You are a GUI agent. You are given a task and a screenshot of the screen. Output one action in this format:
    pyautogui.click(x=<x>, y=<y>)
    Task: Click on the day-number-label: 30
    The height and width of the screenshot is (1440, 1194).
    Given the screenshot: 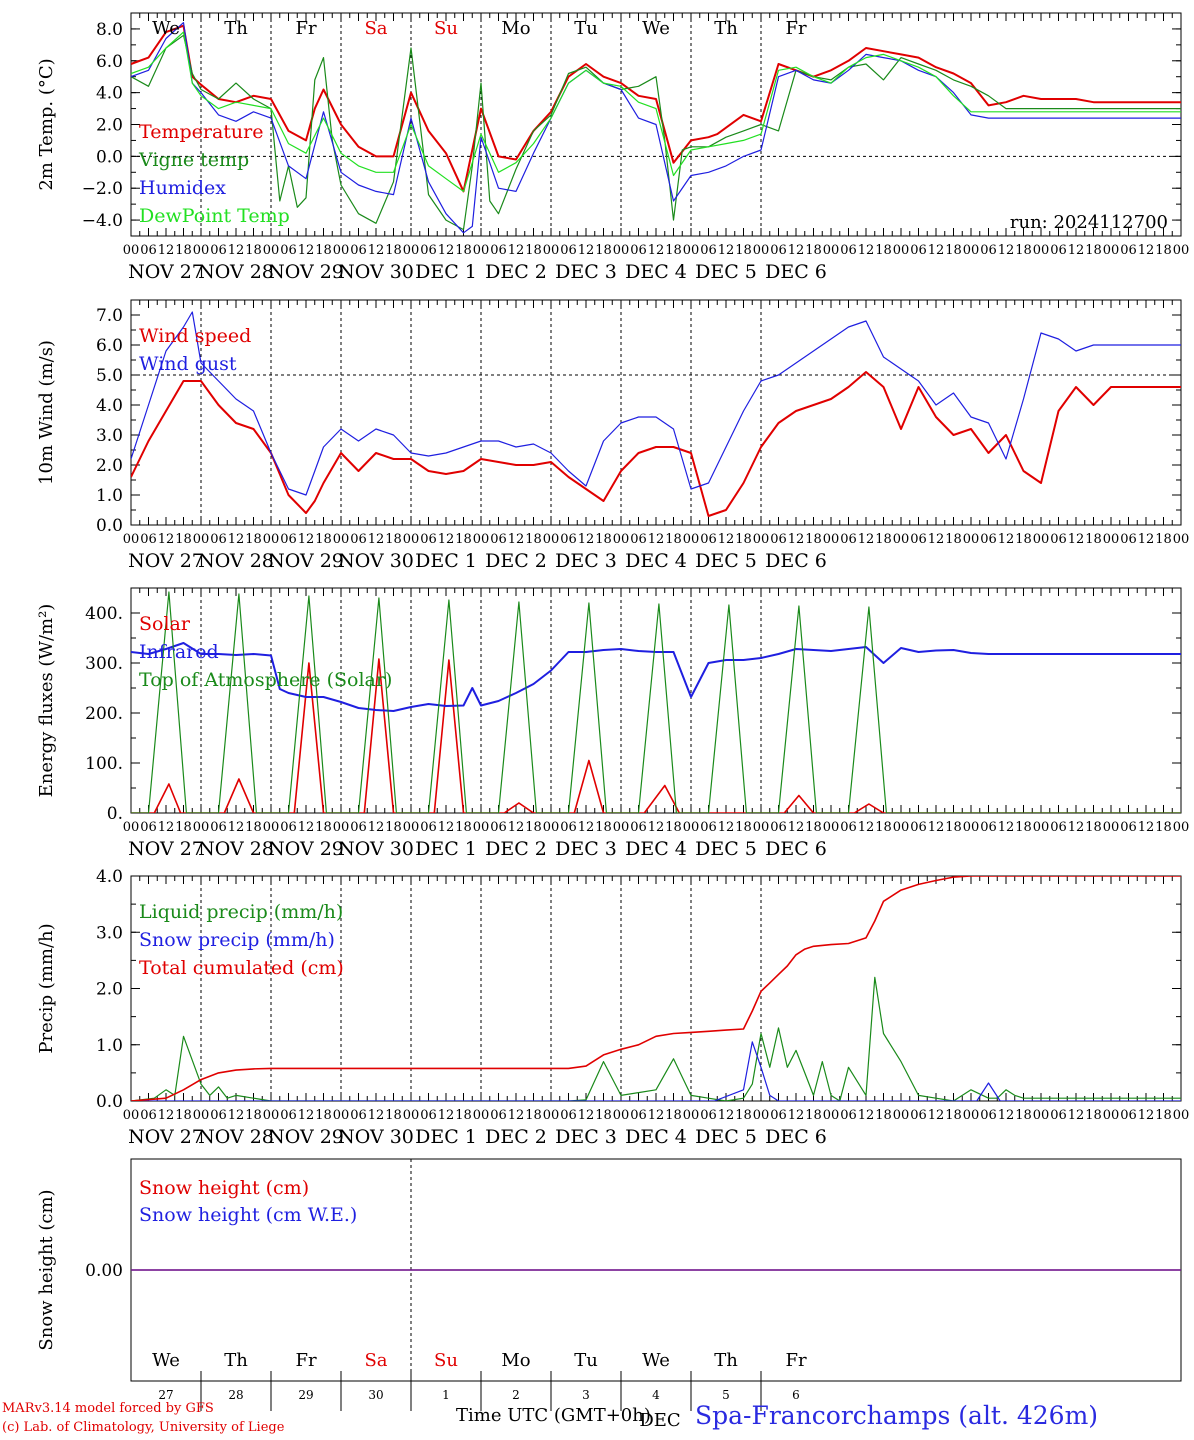 What is the action you would take?
    pyautogui.click(x=375, y=1395)
    